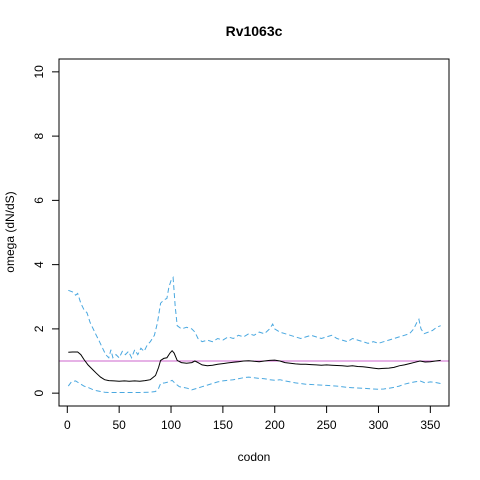  What do you see at coordinates (39, 392) in the screenshot?
I see `y-tick-label: 0` at bounding box center [39, 392].